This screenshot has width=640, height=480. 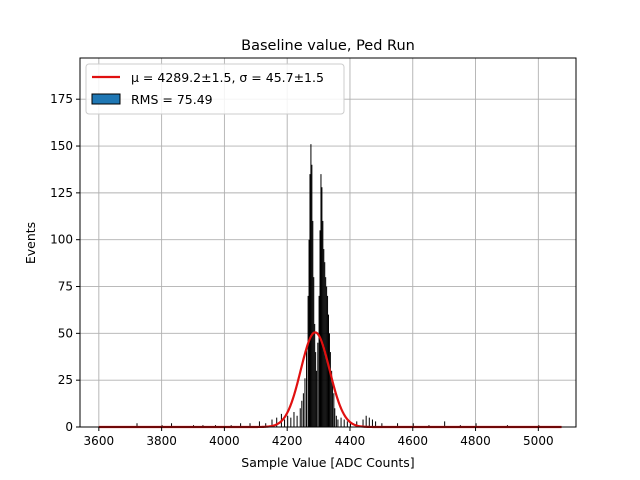 I want to click on y-tick-label: 100, so click(x=61, y=240).